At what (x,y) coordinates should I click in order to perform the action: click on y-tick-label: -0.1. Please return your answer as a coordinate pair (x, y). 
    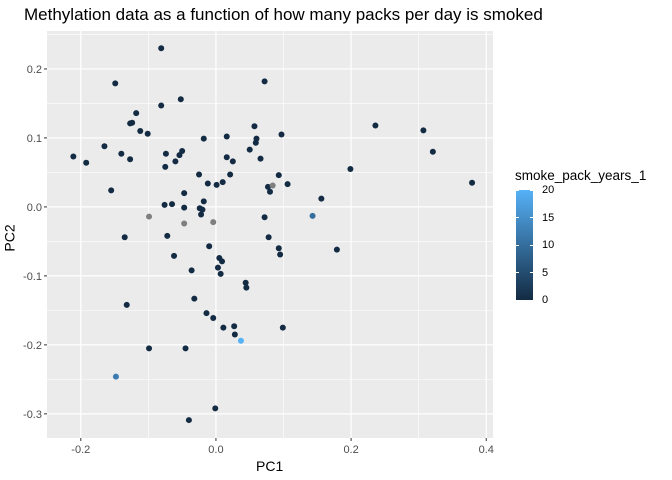
    Looking at the image, I should click on (32, 277).